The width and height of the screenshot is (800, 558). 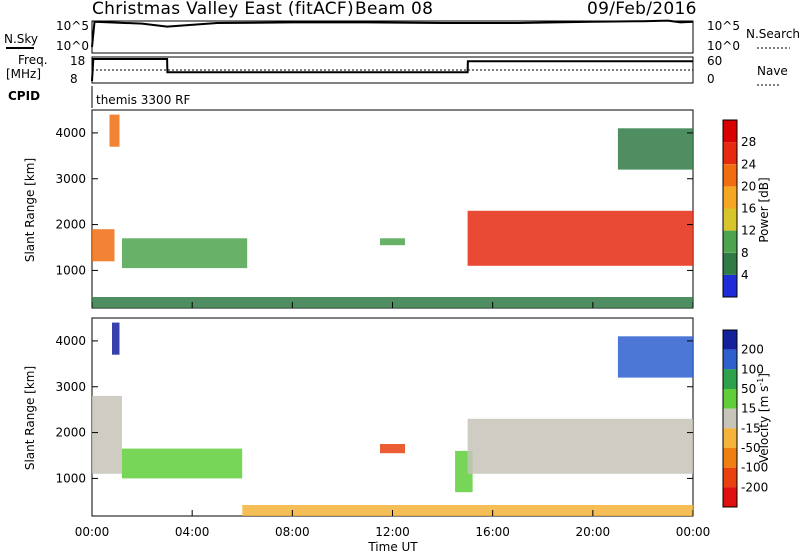 I want to click on velocity-colorbar-label: Velocity [m s-1], so click(x=763, y=418).